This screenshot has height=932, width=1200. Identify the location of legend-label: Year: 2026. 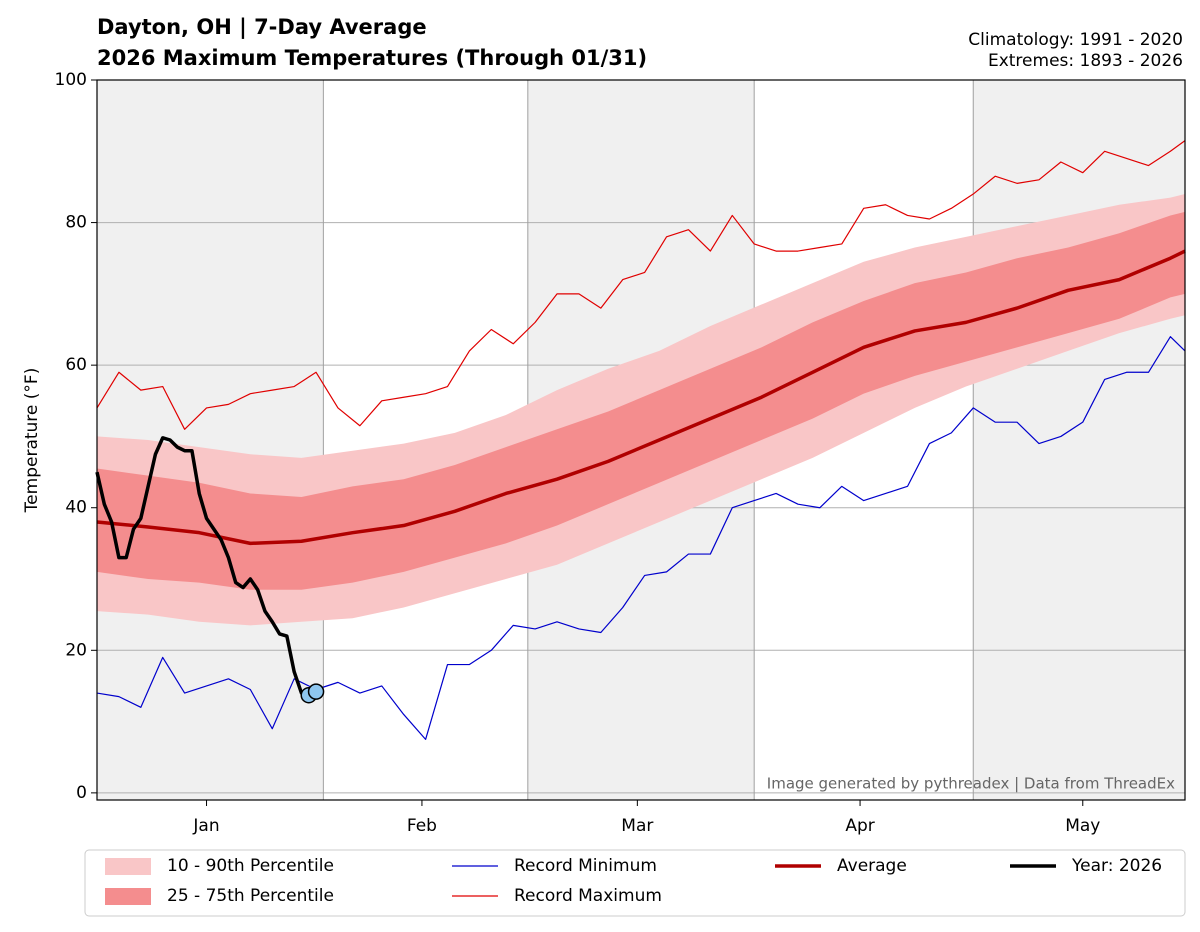
(1116, 866).